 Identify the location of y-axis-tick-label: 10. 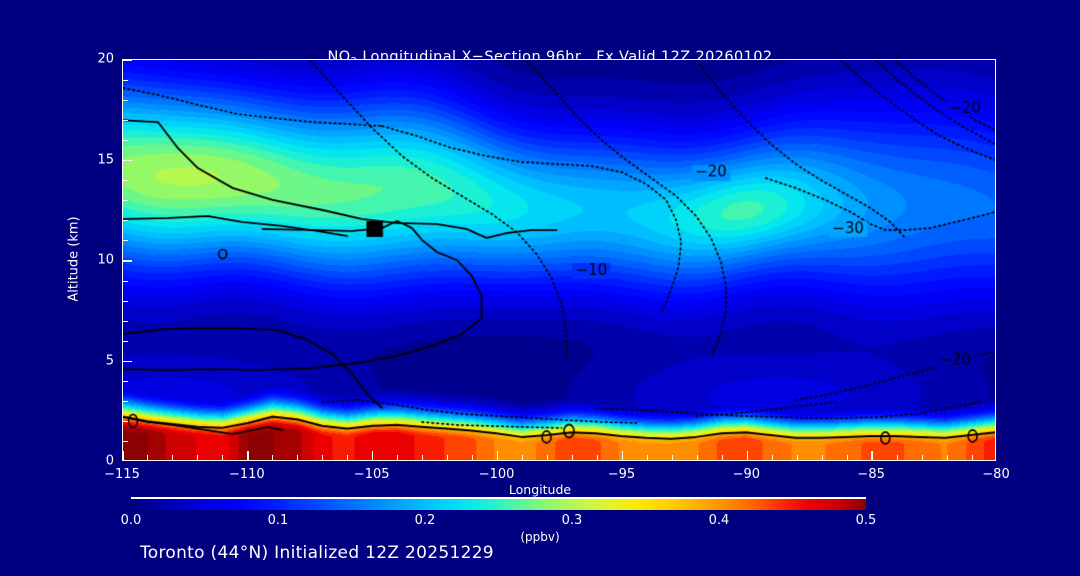
(105, 260).